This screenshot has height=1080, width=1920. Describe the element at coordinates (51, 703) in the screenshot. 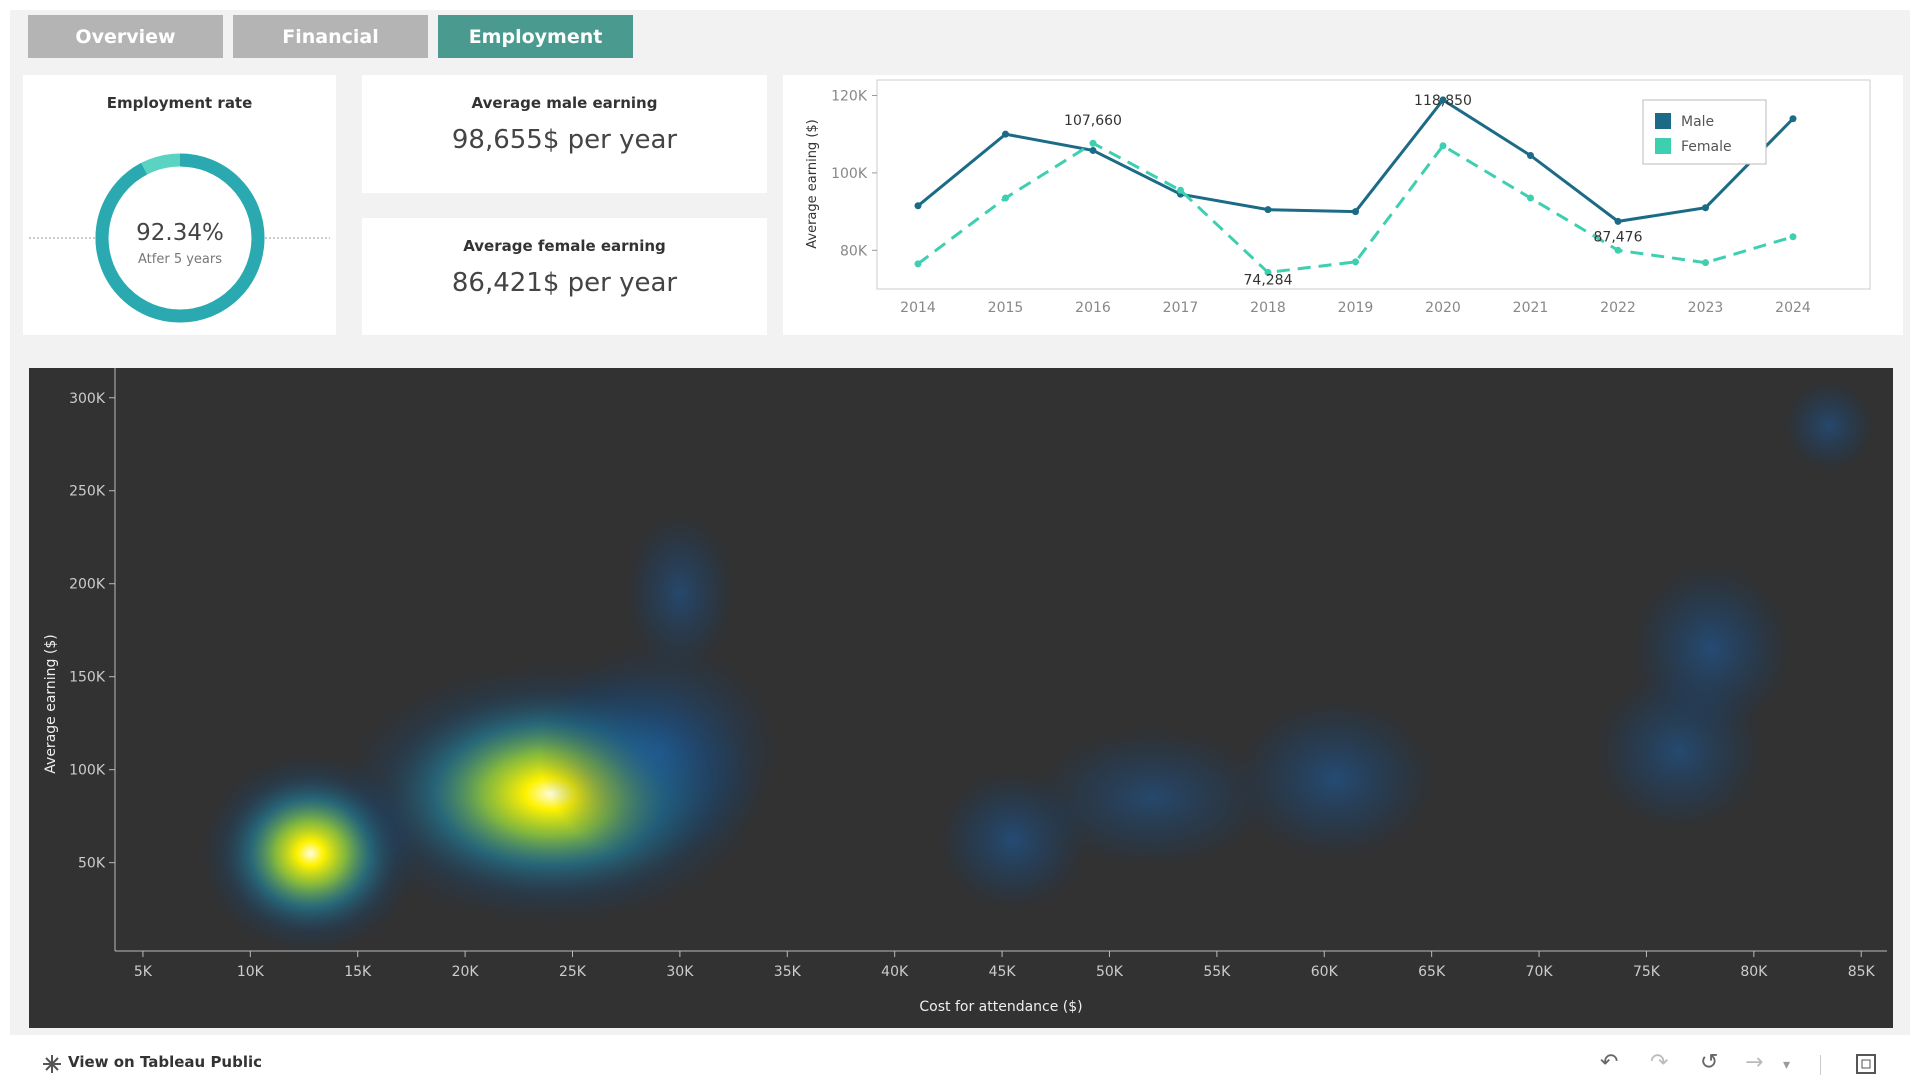

I see `y-axis-label: Average earning ($)` at that location.